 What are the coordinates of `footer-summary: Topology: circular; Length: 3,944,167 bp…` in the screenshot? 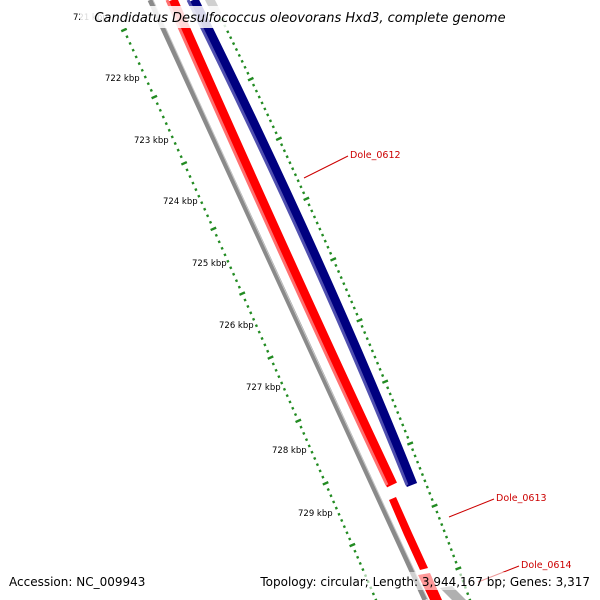 It's located at (424, 582).